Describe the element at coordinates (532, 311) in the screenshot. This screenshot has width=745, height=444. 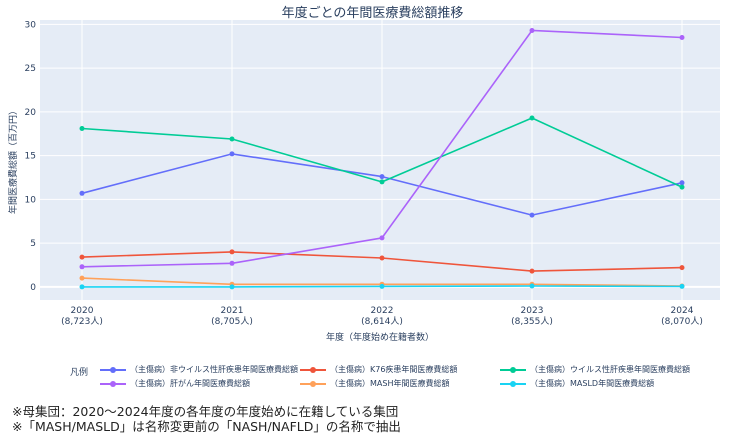
I see `x-tick-label-year: 2023` at that location.